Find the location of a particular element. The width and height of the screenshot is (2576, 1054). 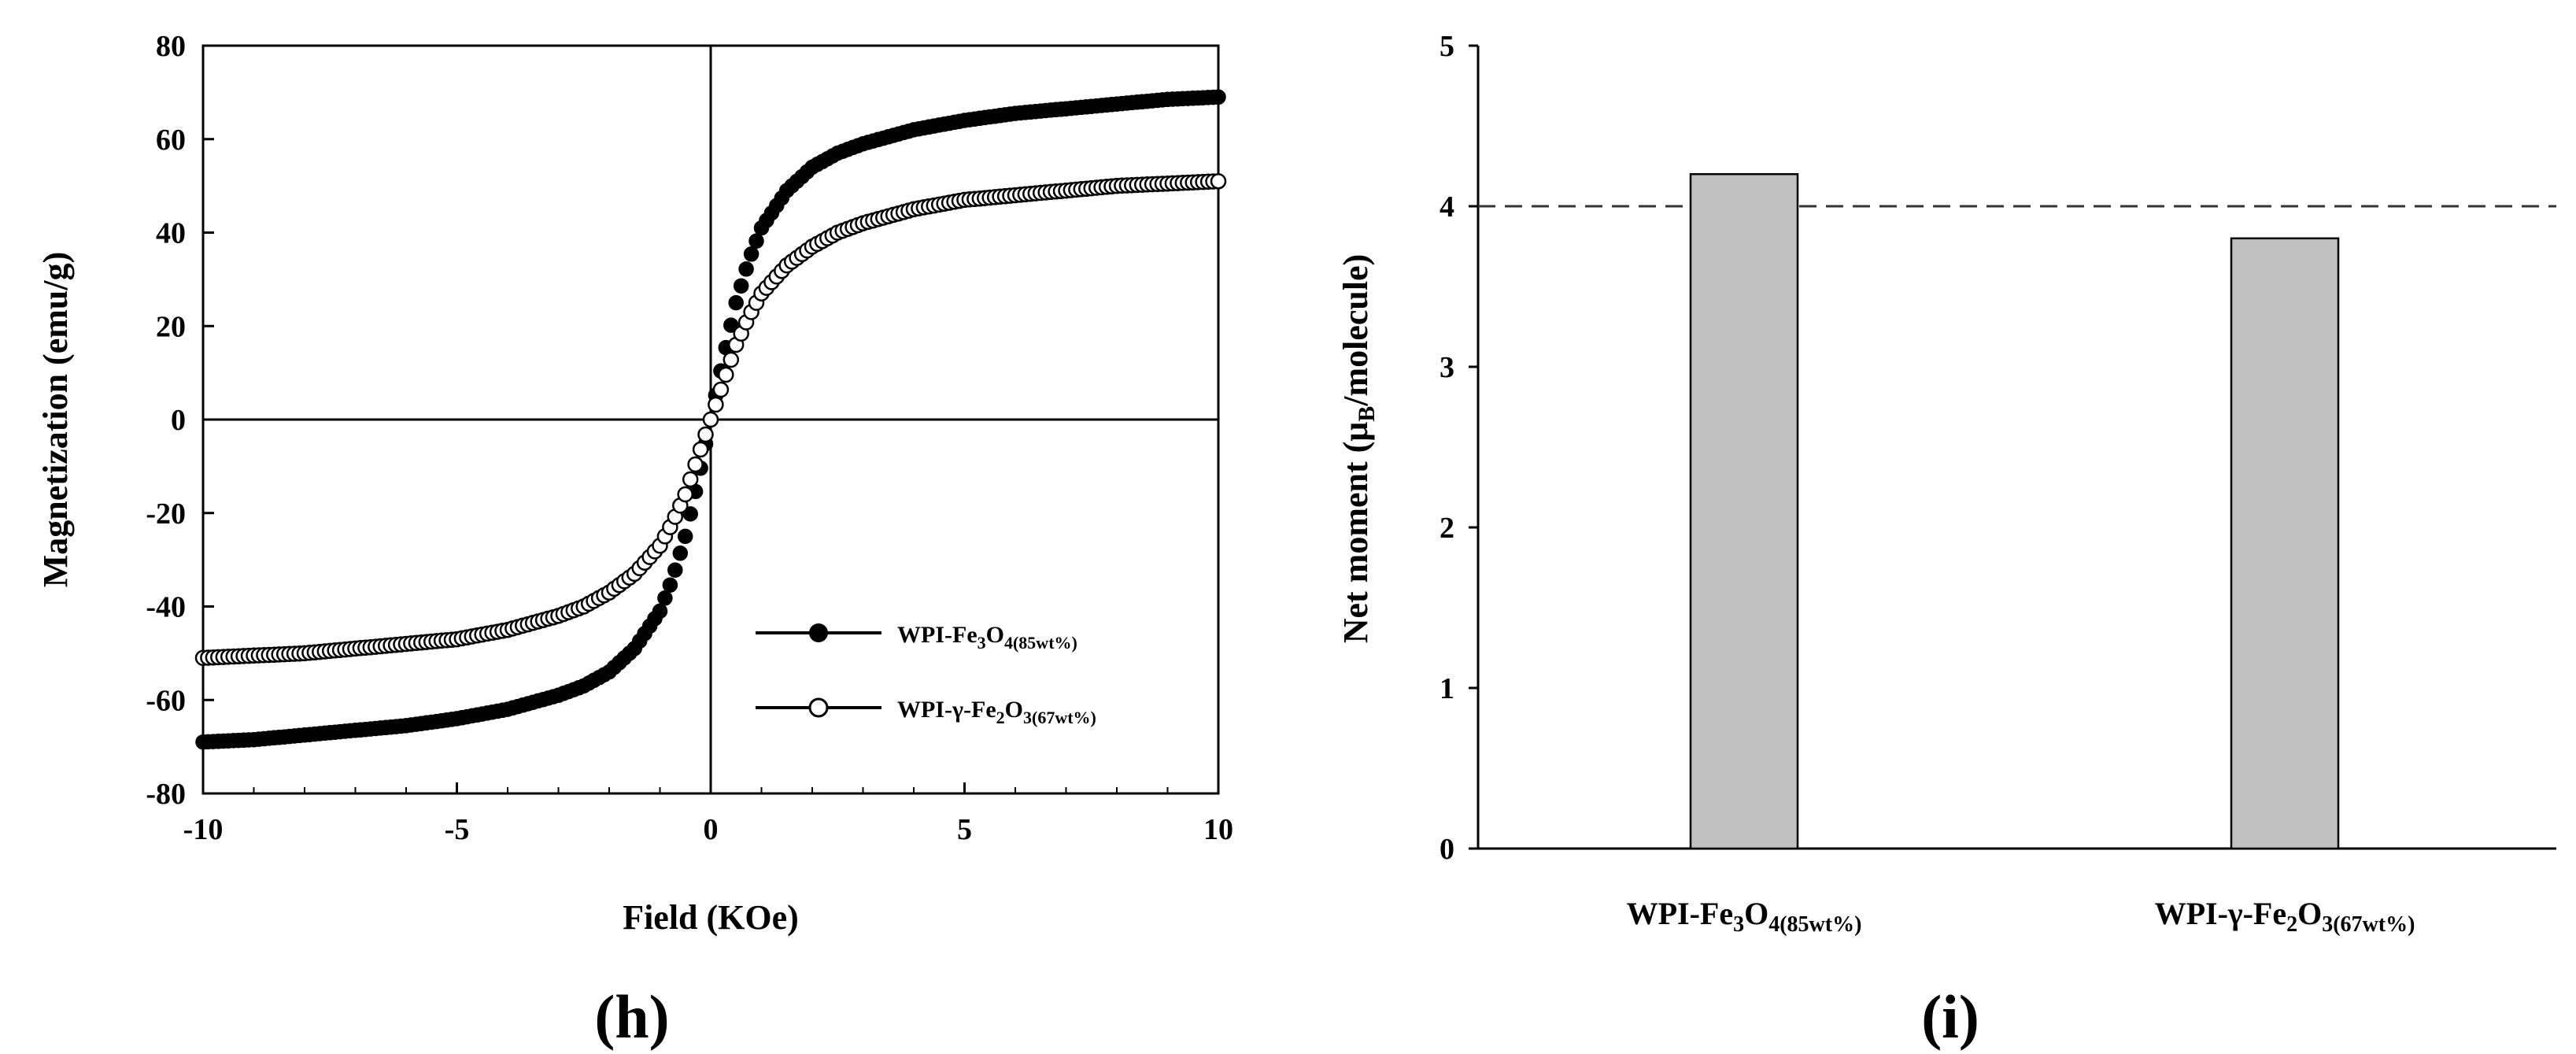

y-tick-label: -40 is located at coordinates (166, 608).